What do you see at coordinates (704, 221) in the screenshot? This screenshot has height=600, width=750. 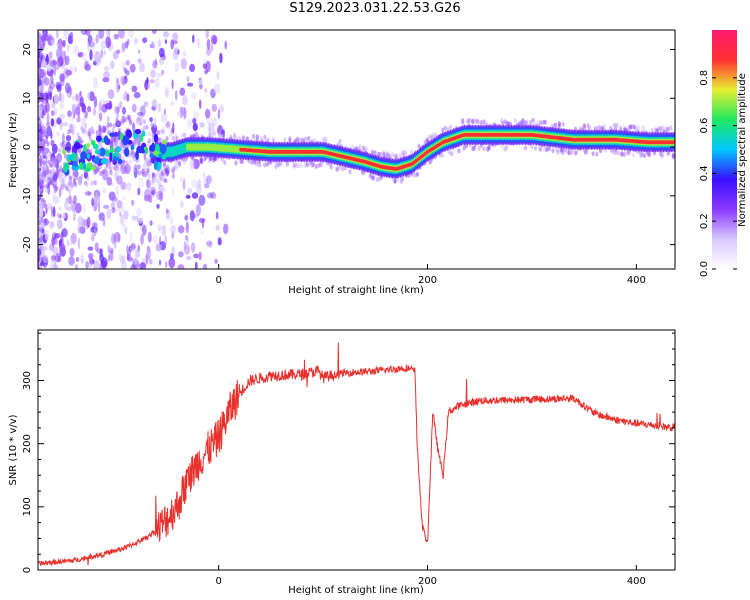 I see `colorbar-tick-label: 0.2` at bounding box center [704, 221].